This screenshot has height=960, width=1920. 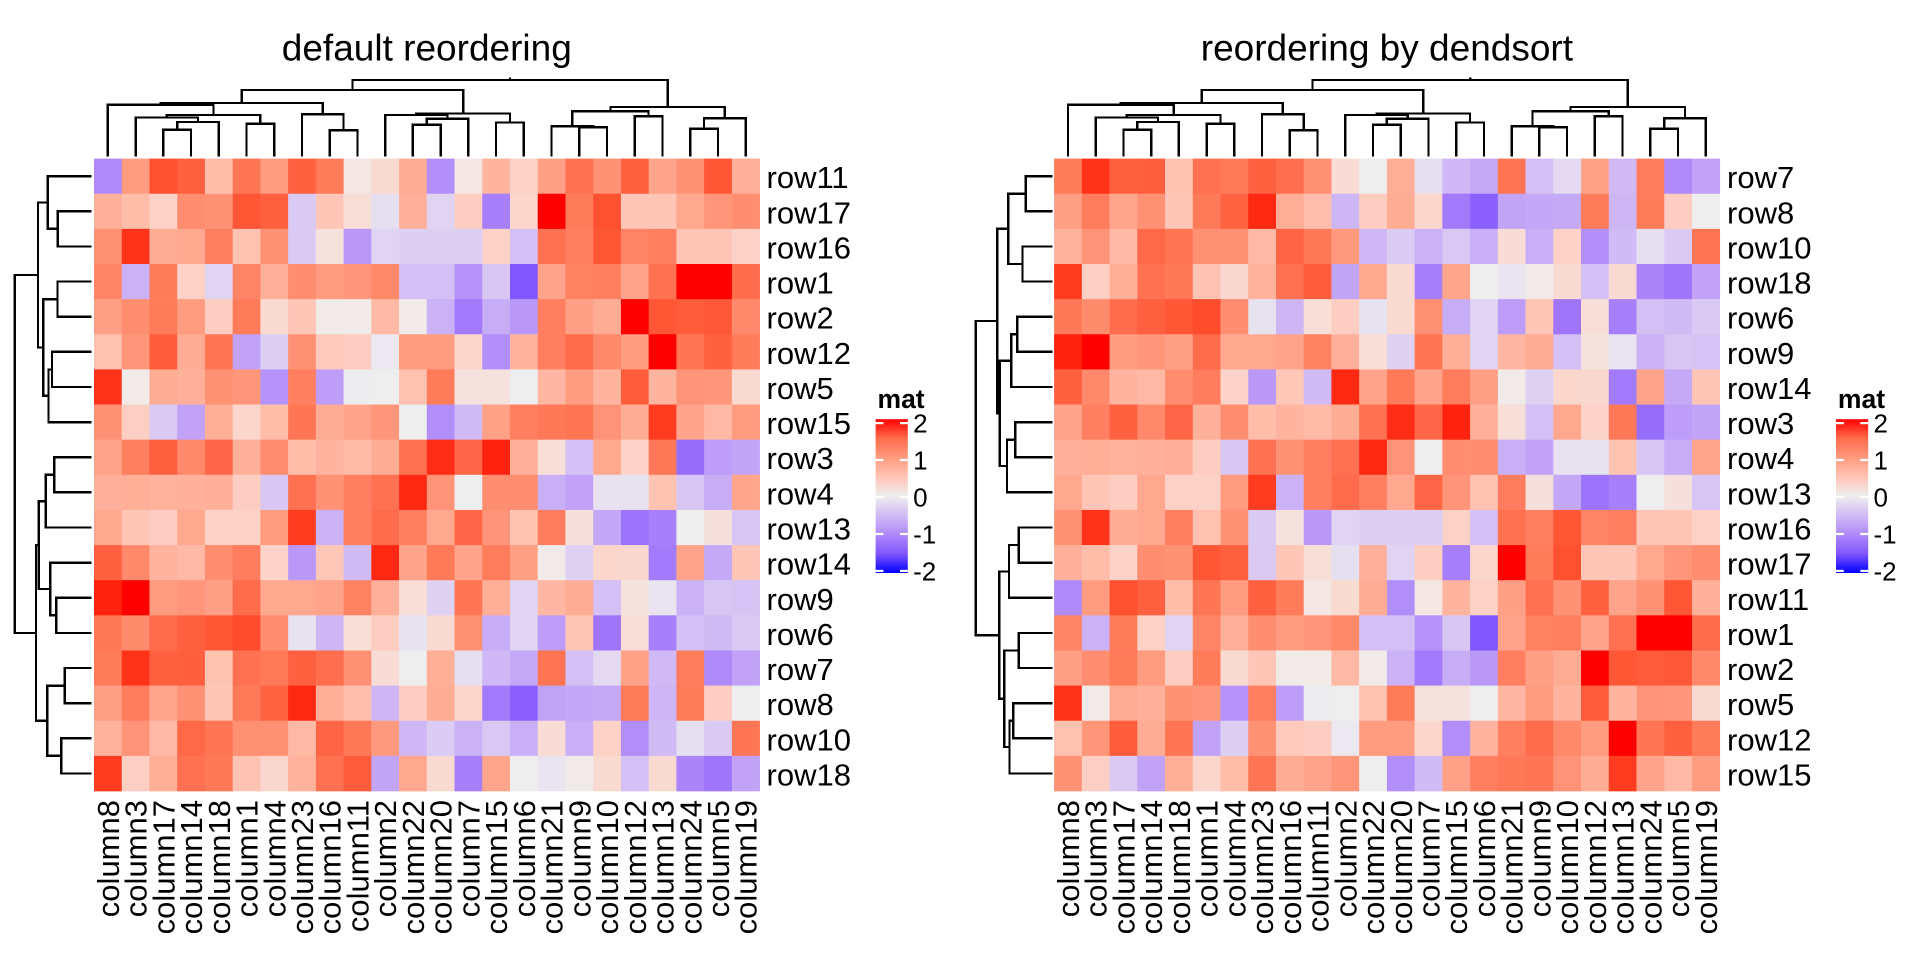 I want to click on svg-text: default reordering, so click(x=427, y=48).